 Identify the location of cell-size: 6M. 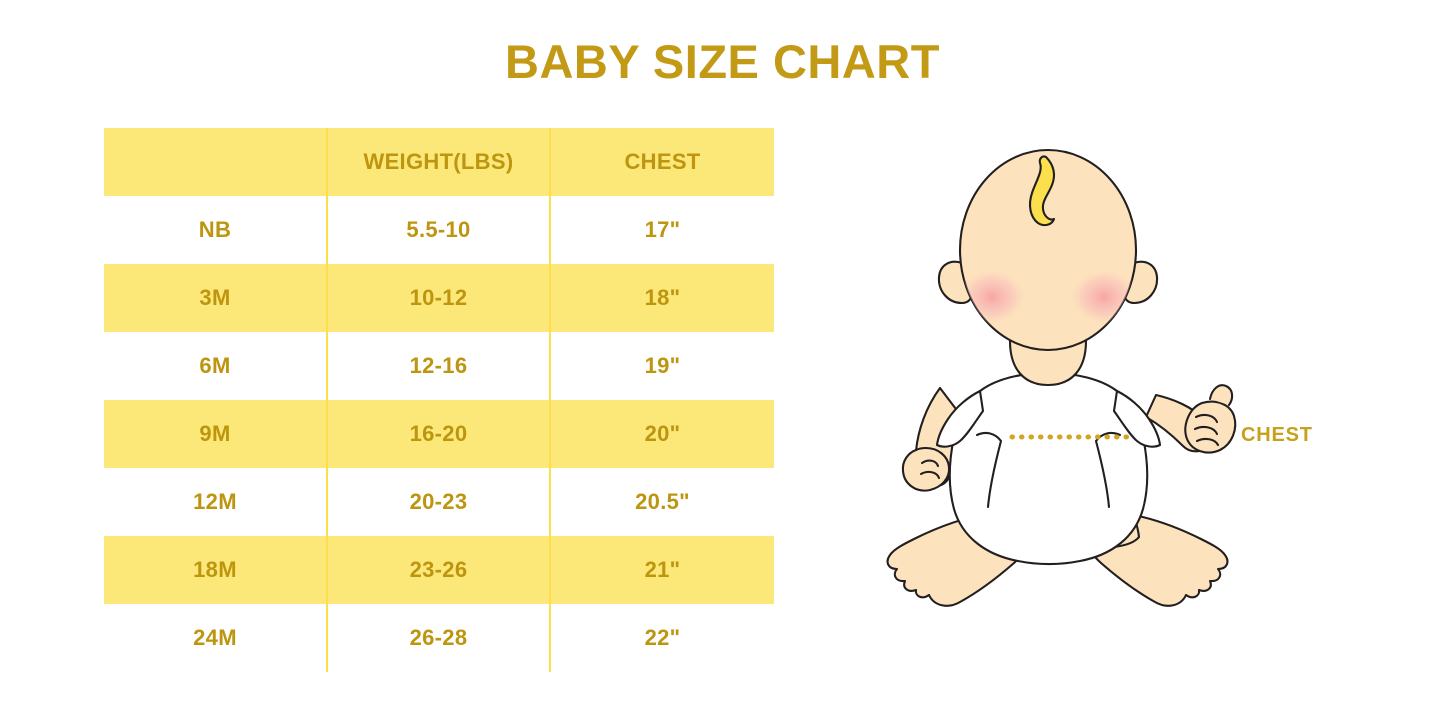
(215, 365).